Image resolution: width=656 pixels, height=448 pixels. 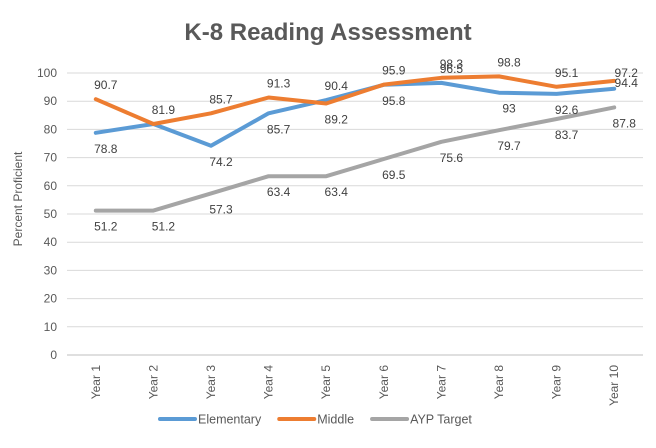 I want to click on data-label-elementary: 93, so click(x=509, y=109).